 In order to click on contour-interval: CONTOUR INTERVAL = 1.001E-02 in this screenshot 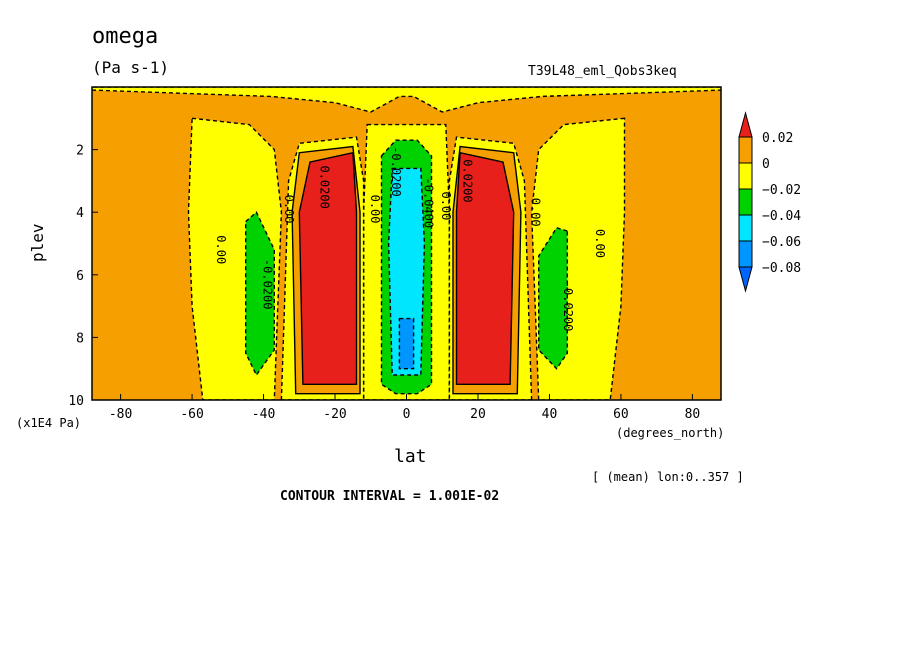, I will do `click(390, 496)`.